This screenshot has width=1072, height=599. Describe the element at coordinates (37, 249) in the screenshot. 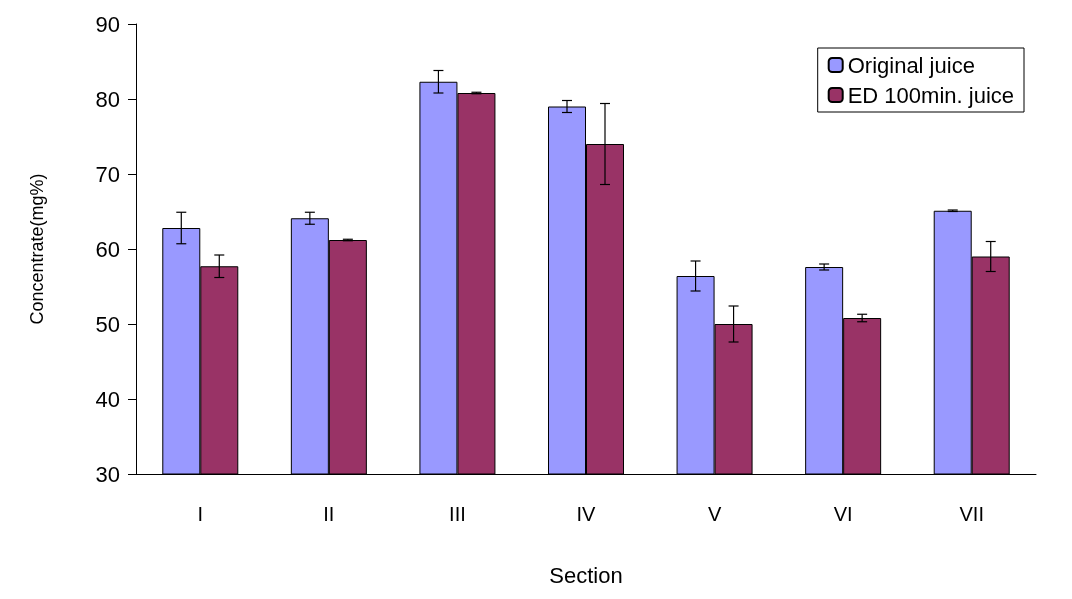

I see `y-axis-title: Concentrate(mg%)` at that location.